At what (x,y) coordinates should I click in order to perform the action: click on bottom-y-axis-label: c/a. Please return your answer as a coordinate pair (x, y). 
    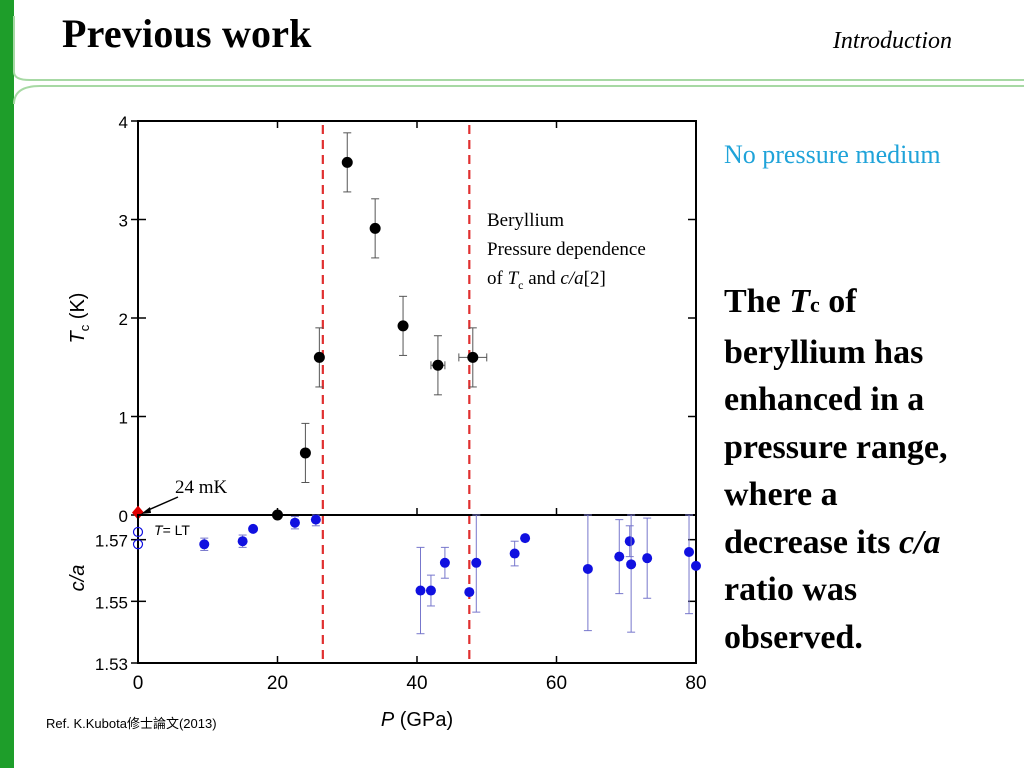
    Looking at the image, I should click on (78, 578).